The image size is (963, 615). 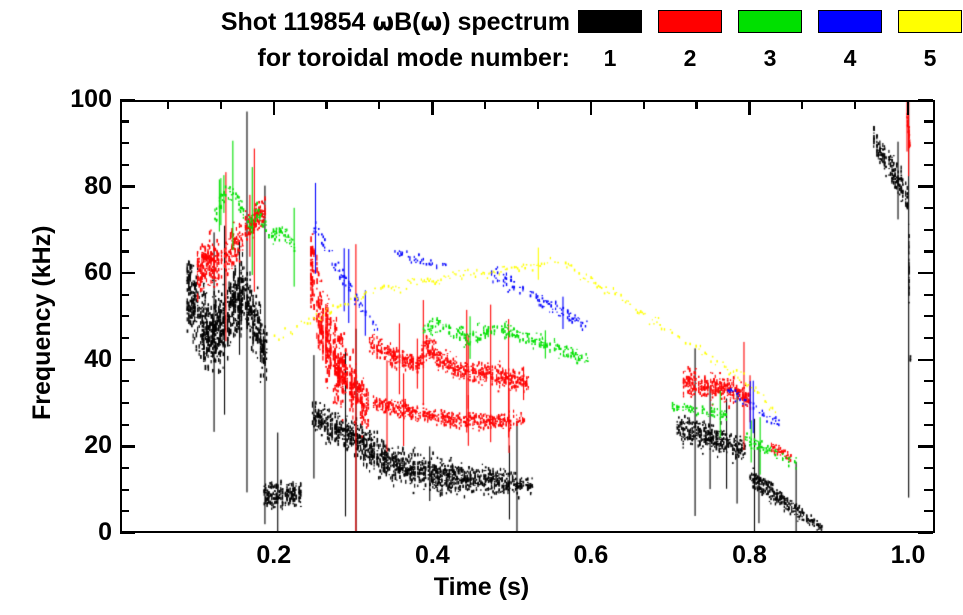 I want to click on legend-entry-3: 3, so click(x=770, y=41).